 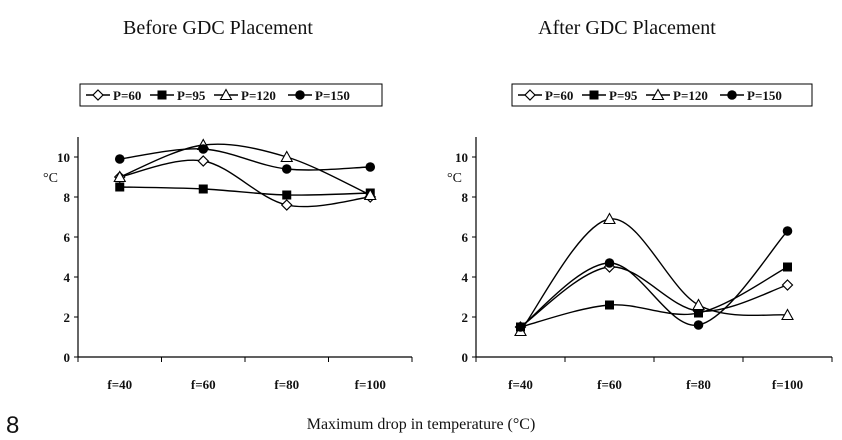 I want to click on chart-title: After GDC Placement, so click(x=627, y=28).